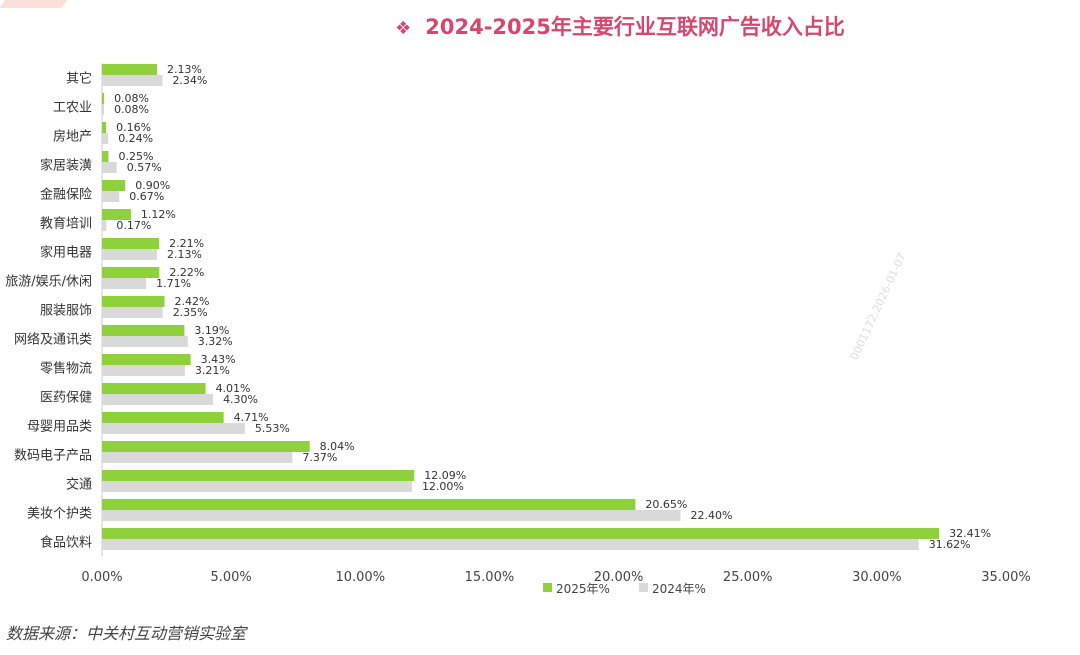 The image size is (1080, 655). I want to click on category-label: 美妆个护类, so click(59, 514).